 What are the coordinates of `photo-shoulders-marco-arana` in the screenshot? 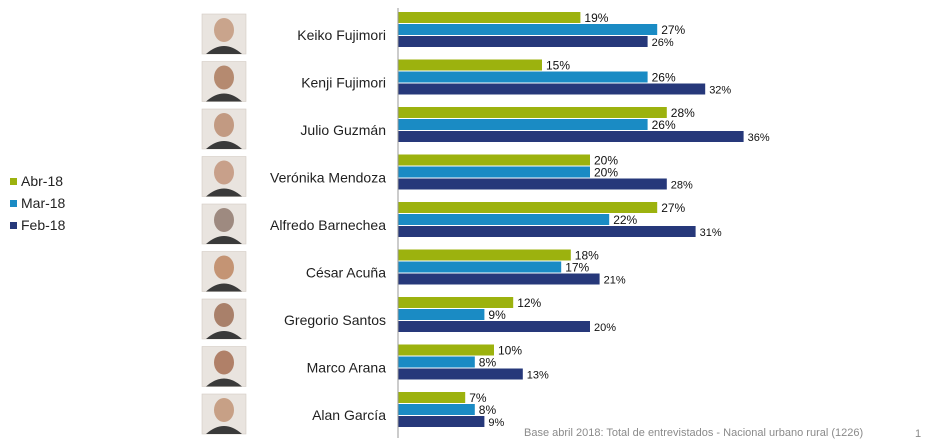 It's located at (224, 382).